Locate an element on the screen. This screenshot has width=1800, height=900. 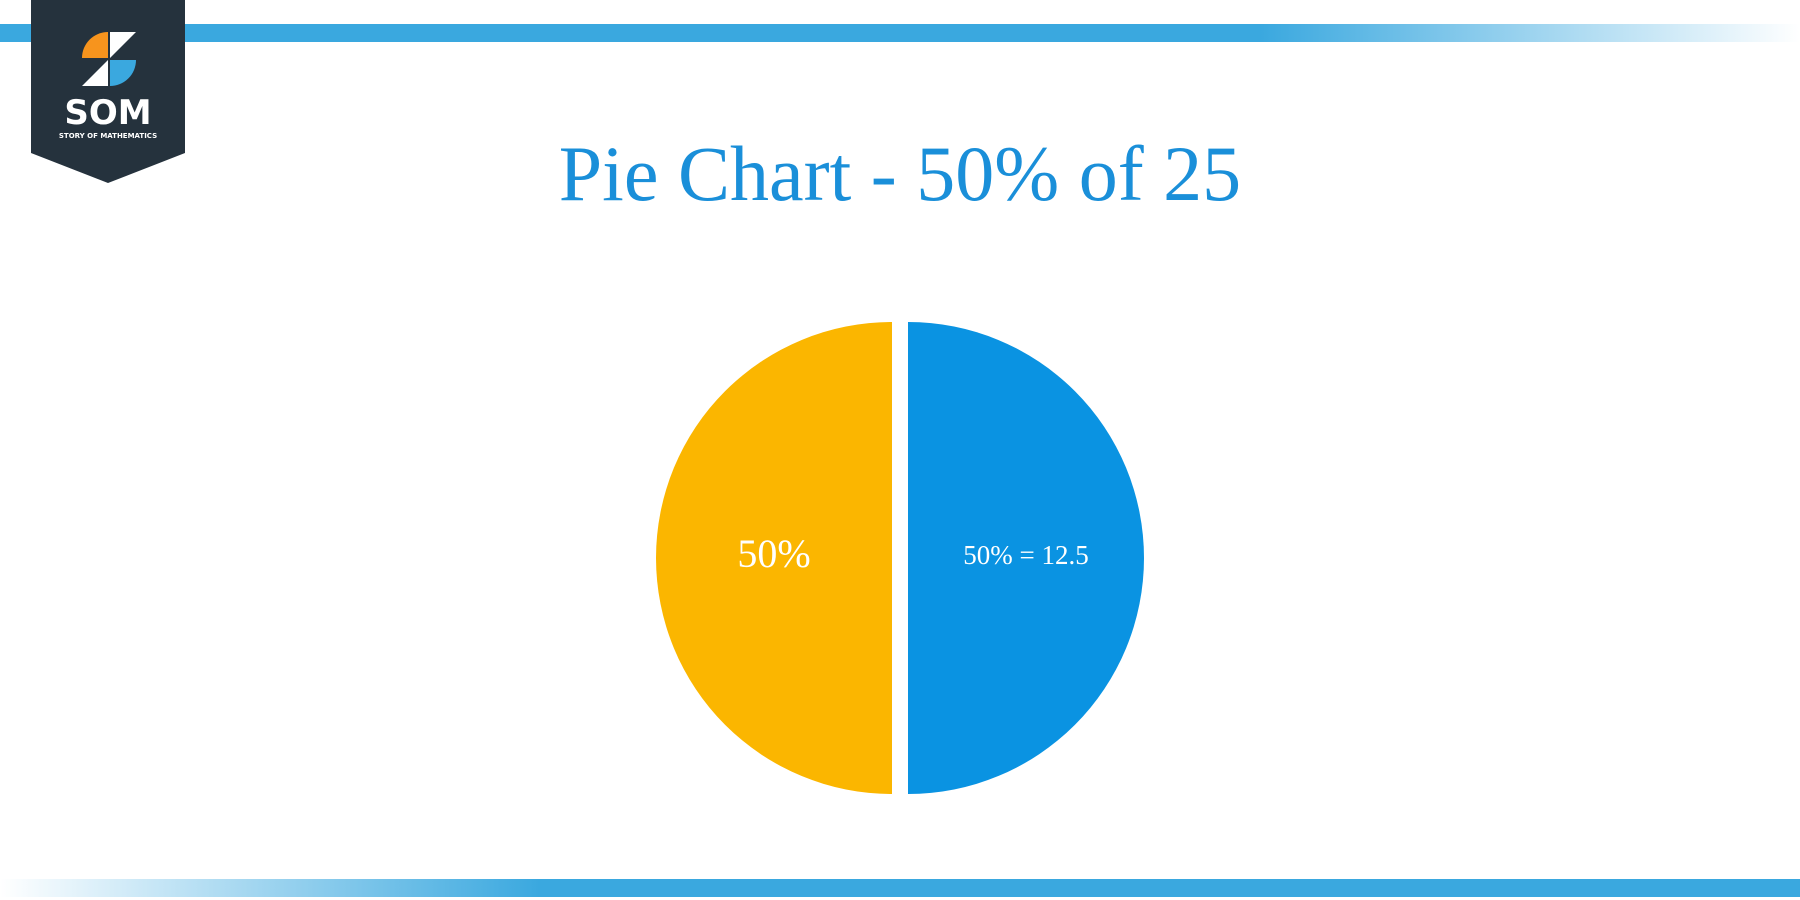
slice-label: 50% is located at coordinates (773, 553).